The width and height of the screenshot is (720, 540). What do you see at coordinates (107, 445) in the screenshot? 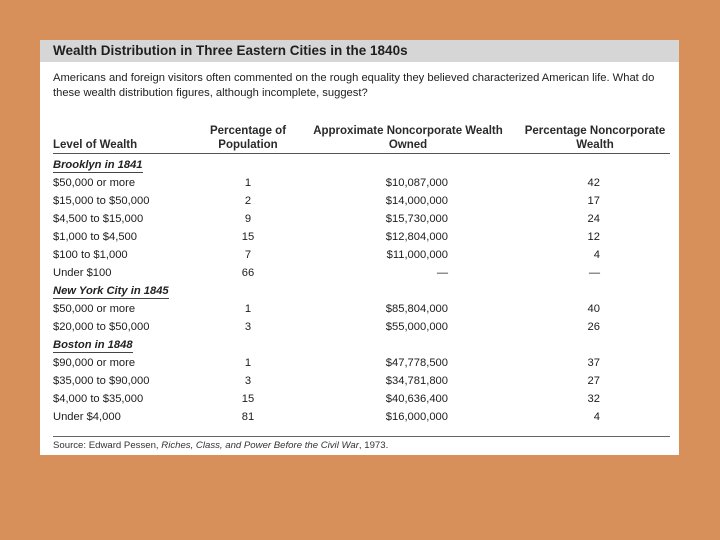
I see `source-prefix: Source: Edward Pessen,` at bounding box center [107, 445].